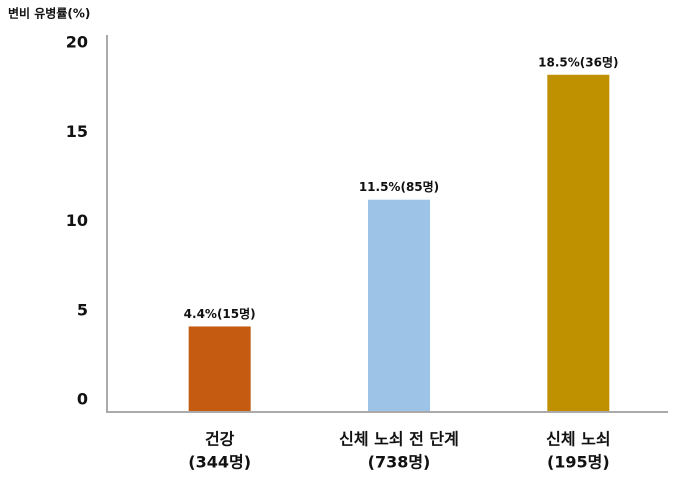 The image size is (680, 482). I want to click on x-tick-label: (344명), so click(219, 462).